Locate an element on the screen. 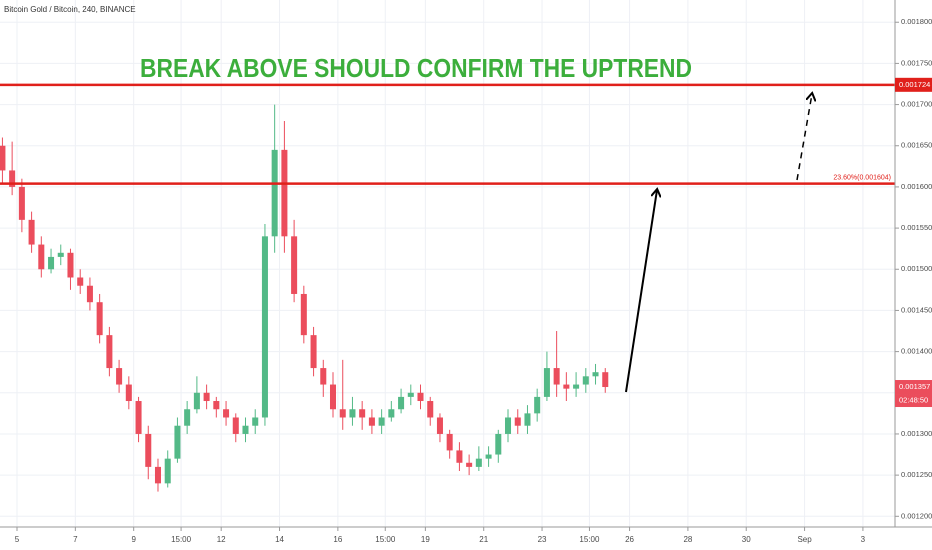  x-tick-label: 19 is located at coordinates (425, 539).